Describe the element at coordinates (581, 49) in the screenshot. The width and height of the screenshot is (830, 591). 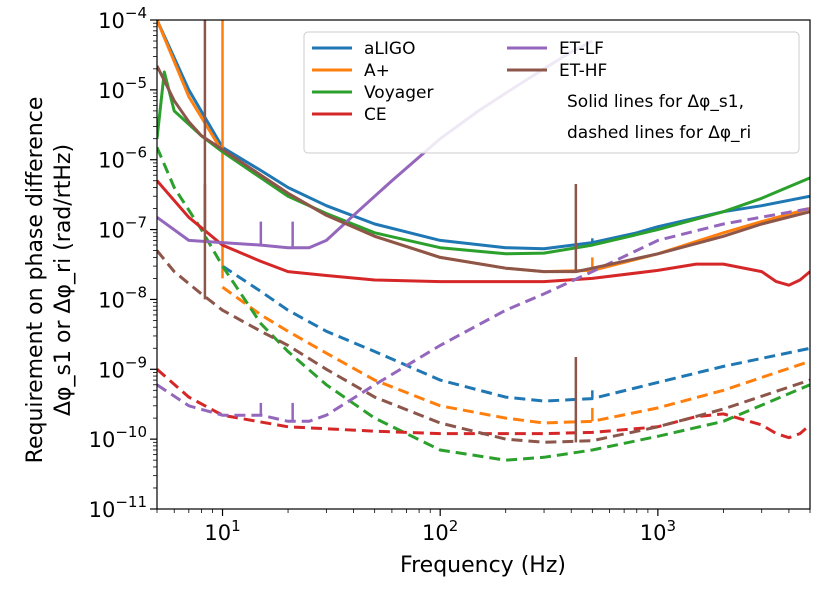
I see `legend-label-et-lf: ET-LF` at that location.